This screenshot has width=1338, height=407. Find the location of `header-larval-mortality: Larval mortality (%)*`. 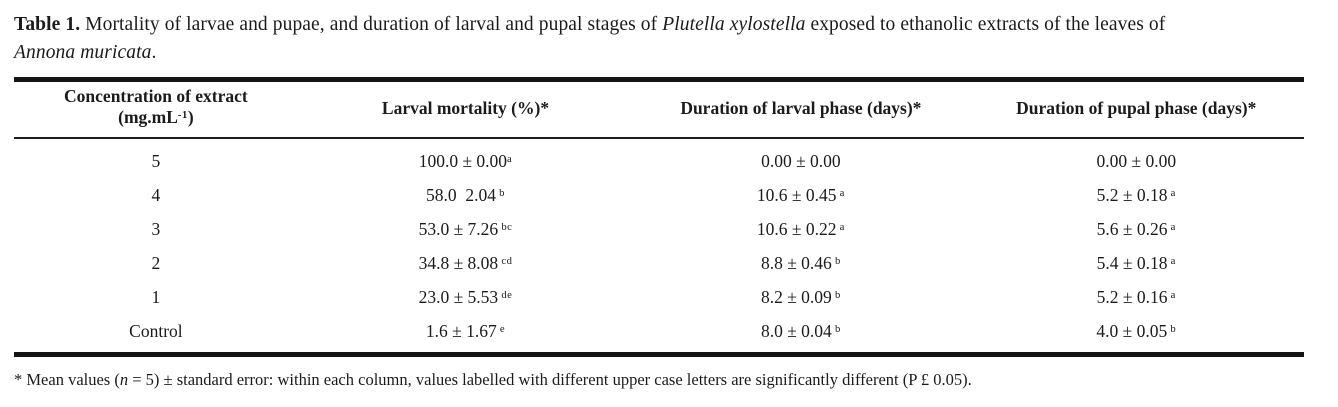

header-larval-mortality: Larval mortality (%)* is located at coordinates (465, 108).